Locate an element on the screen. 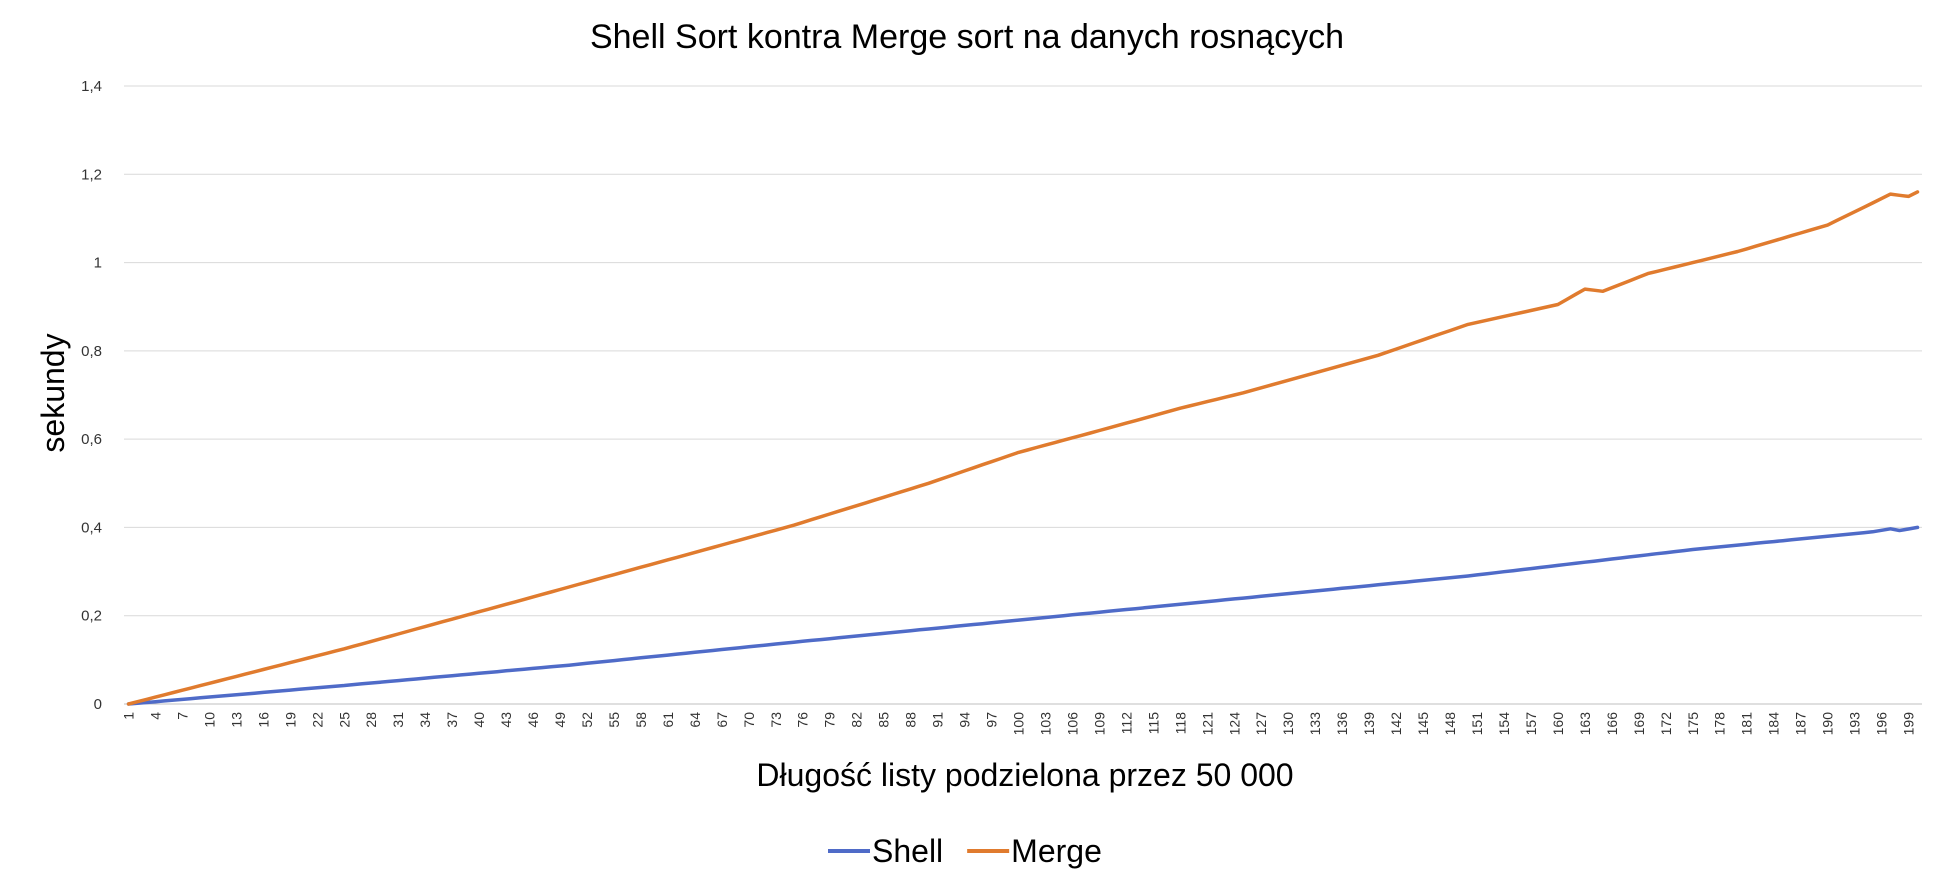 The height and width of the screenshot is (880, 1934). x-tick-label: 118 is located at coordinates (1180, 723).